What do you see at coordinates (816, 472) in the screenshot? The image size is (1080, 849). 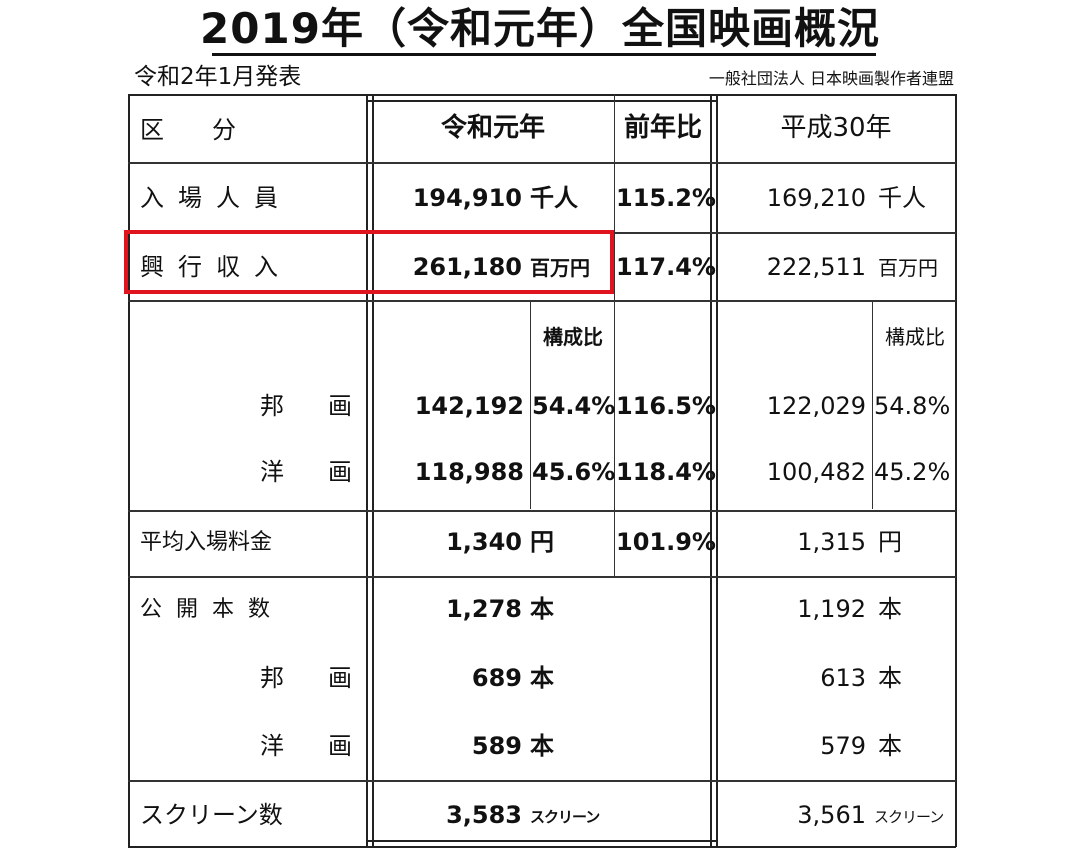 I see `foreign-films-previous-value: 100,482` at bounding box center [816, 472].